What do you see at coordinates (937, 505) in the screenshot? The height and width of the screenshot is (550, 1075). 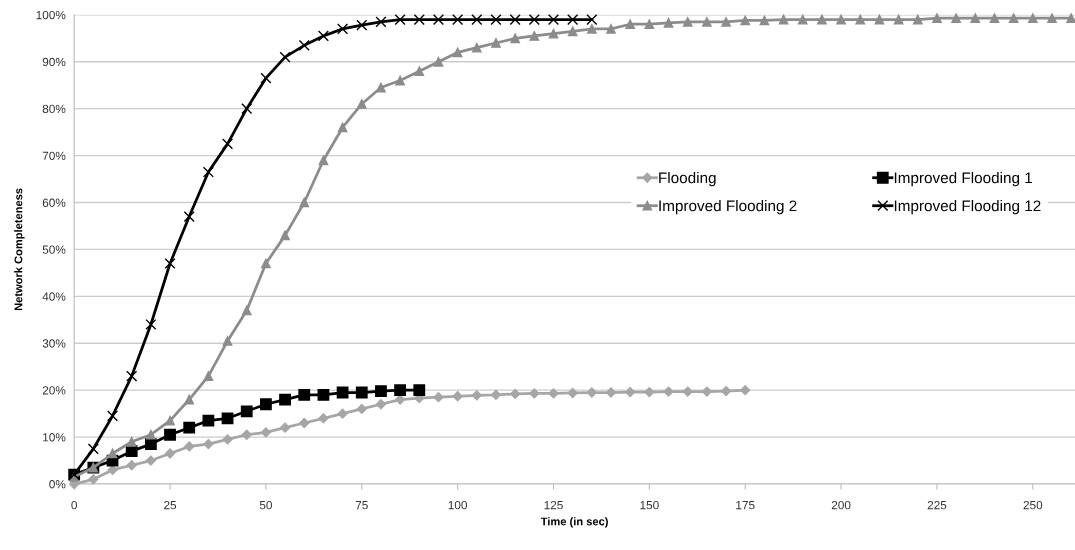 I see `x-tick-label: 225` at bounding box center [937, 505].